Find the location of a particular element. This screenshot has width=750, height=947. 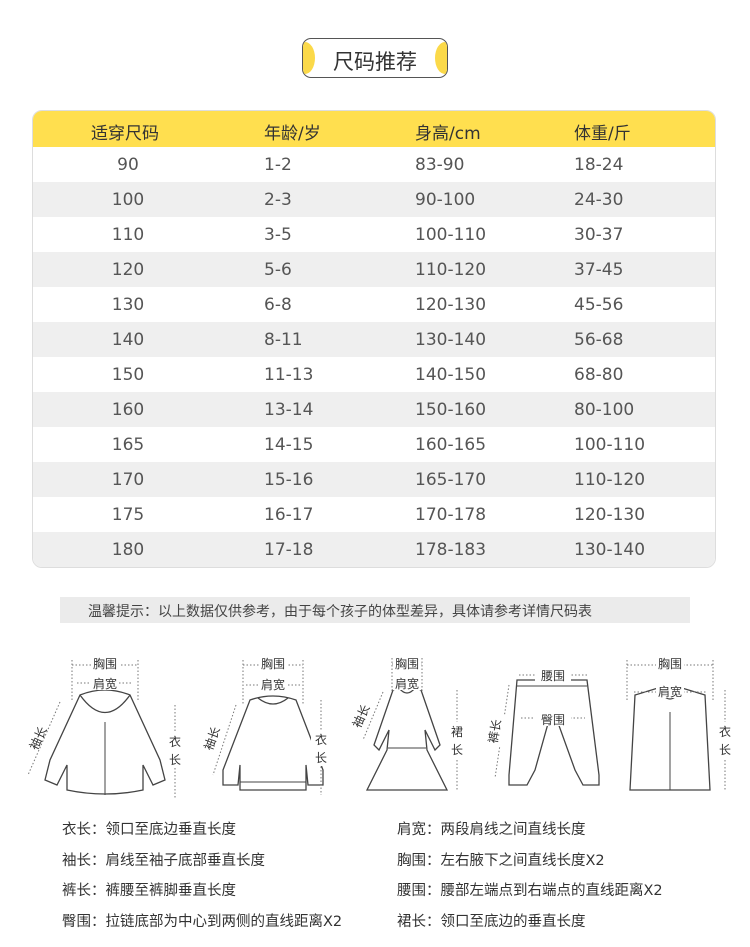

table-cell: 11-13 is located at coordinates (289, 375).